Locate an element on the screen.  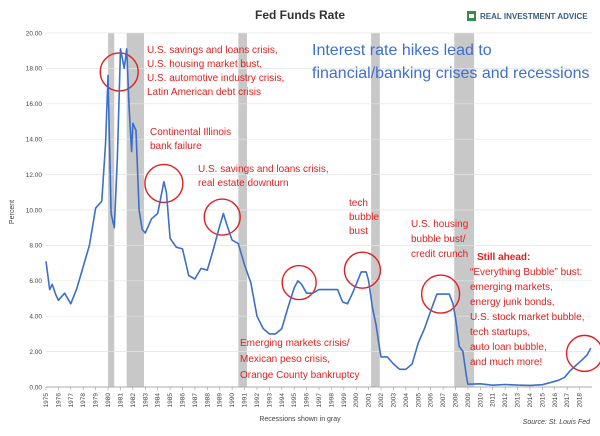
logo-notch-icon is located at coordinates (471, 16).